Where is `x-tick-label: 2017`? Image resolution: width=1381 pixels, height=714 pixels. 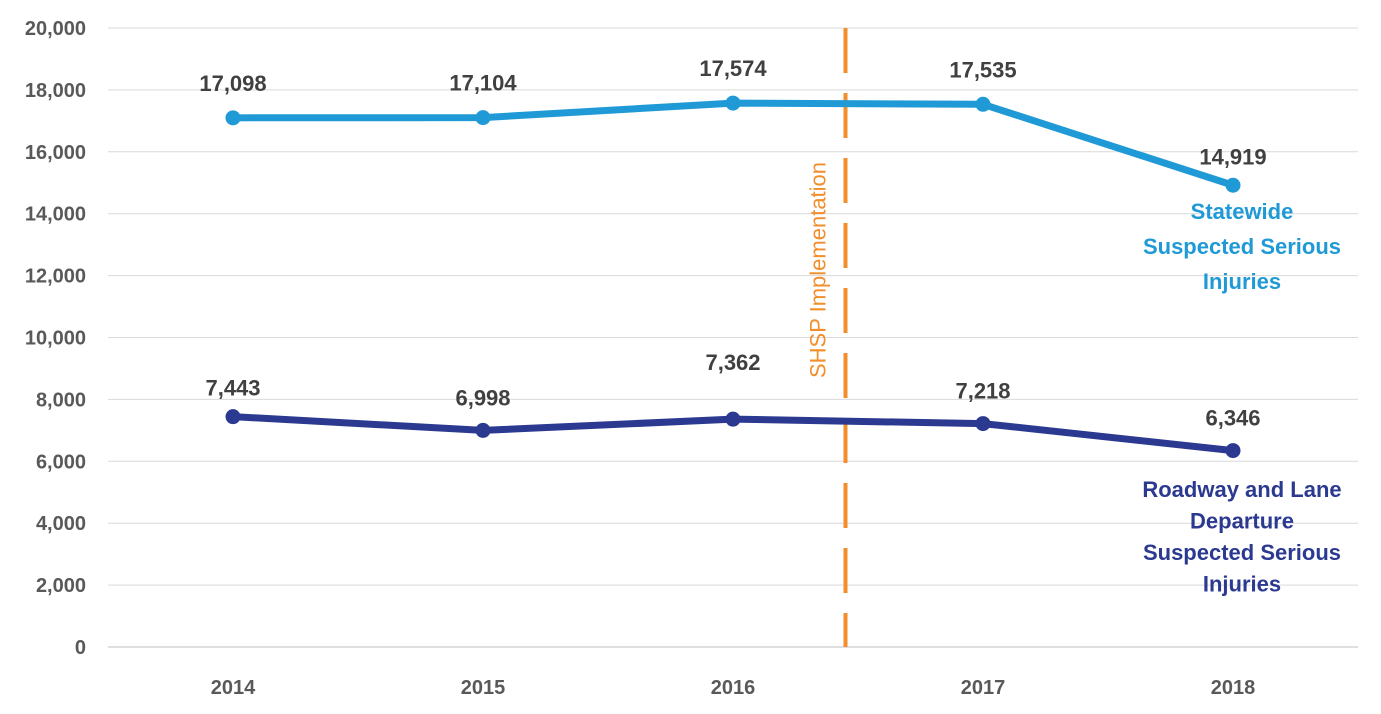
x-tick-label: 2017 is located at coordinates (983, 688).